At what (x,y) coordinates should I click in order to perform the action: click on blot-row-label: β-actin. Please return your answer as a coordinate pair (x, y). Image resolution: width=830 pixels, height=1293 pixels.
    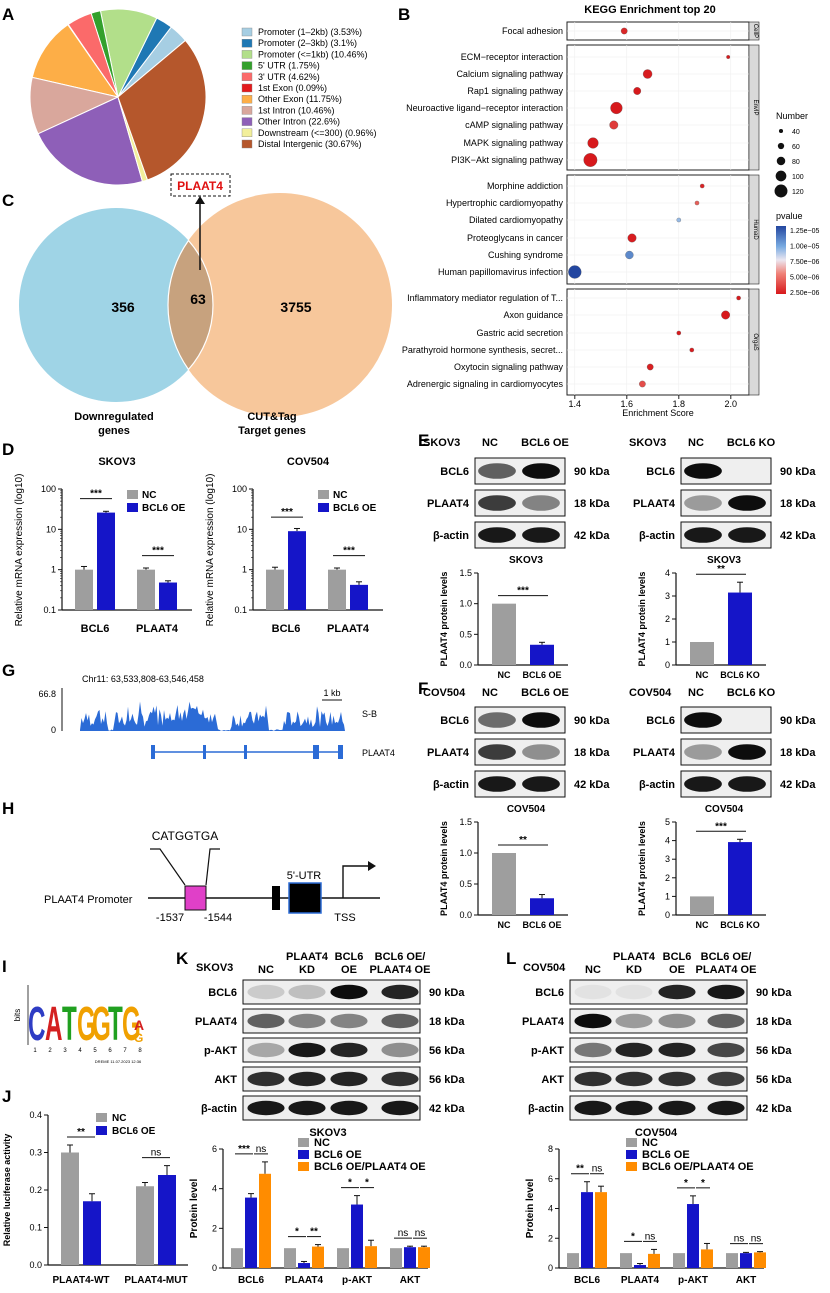
    Looking at the image, I should click on (657, 785).